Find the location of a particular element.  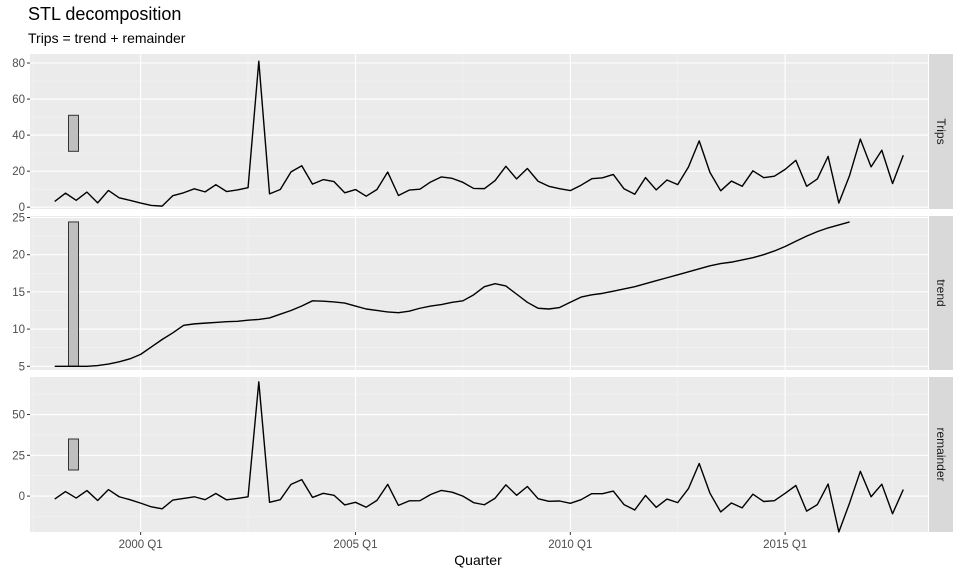

x-tick-label: 2005 Q1 is located at coordinates (355, 545).